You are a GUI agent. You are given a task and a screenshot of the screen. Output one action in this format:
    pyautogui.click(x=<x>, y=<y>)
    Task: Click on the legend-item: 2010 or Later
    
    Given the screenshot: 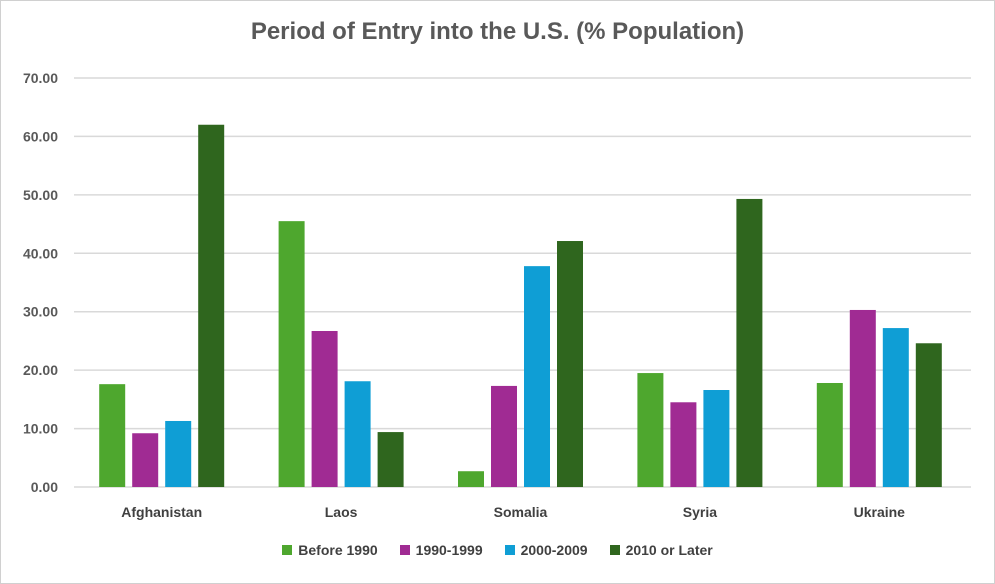 What is the action you would take?
    pyautogui.click(x=661, y=550)
    